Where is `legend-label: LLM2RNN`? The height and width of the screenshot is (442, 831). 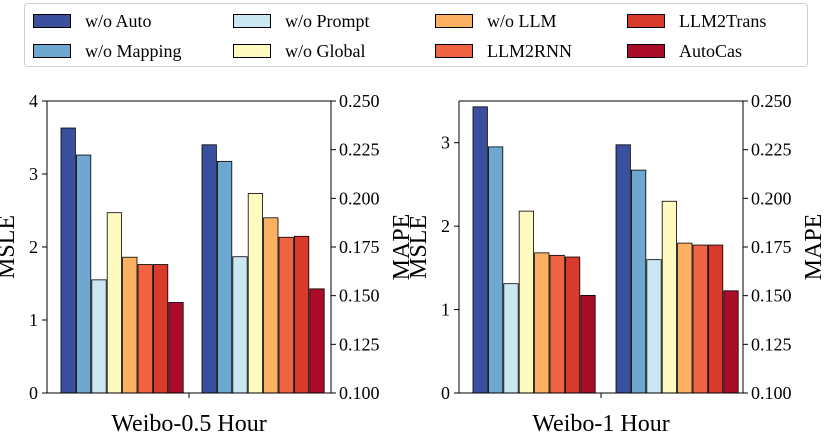
legend-label: LLM2RNN is located at coordinates (529, 50).